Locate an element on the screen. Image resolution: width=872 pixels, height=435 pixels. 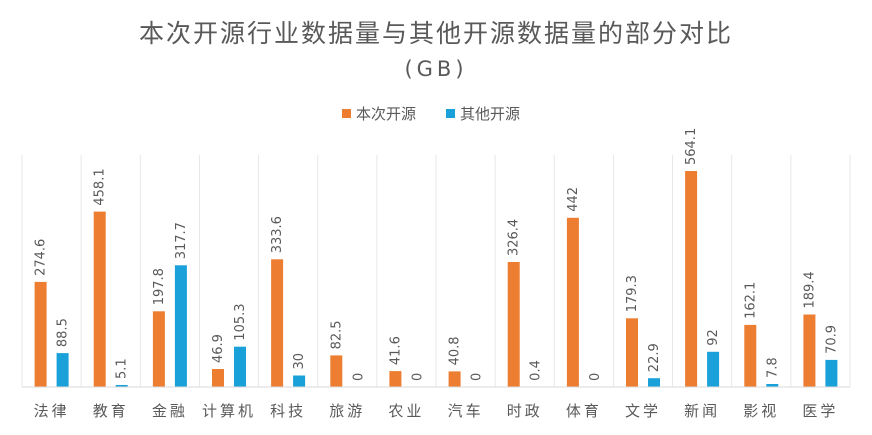
category-label-教育: 教育 is located at coordinates (111, 411).